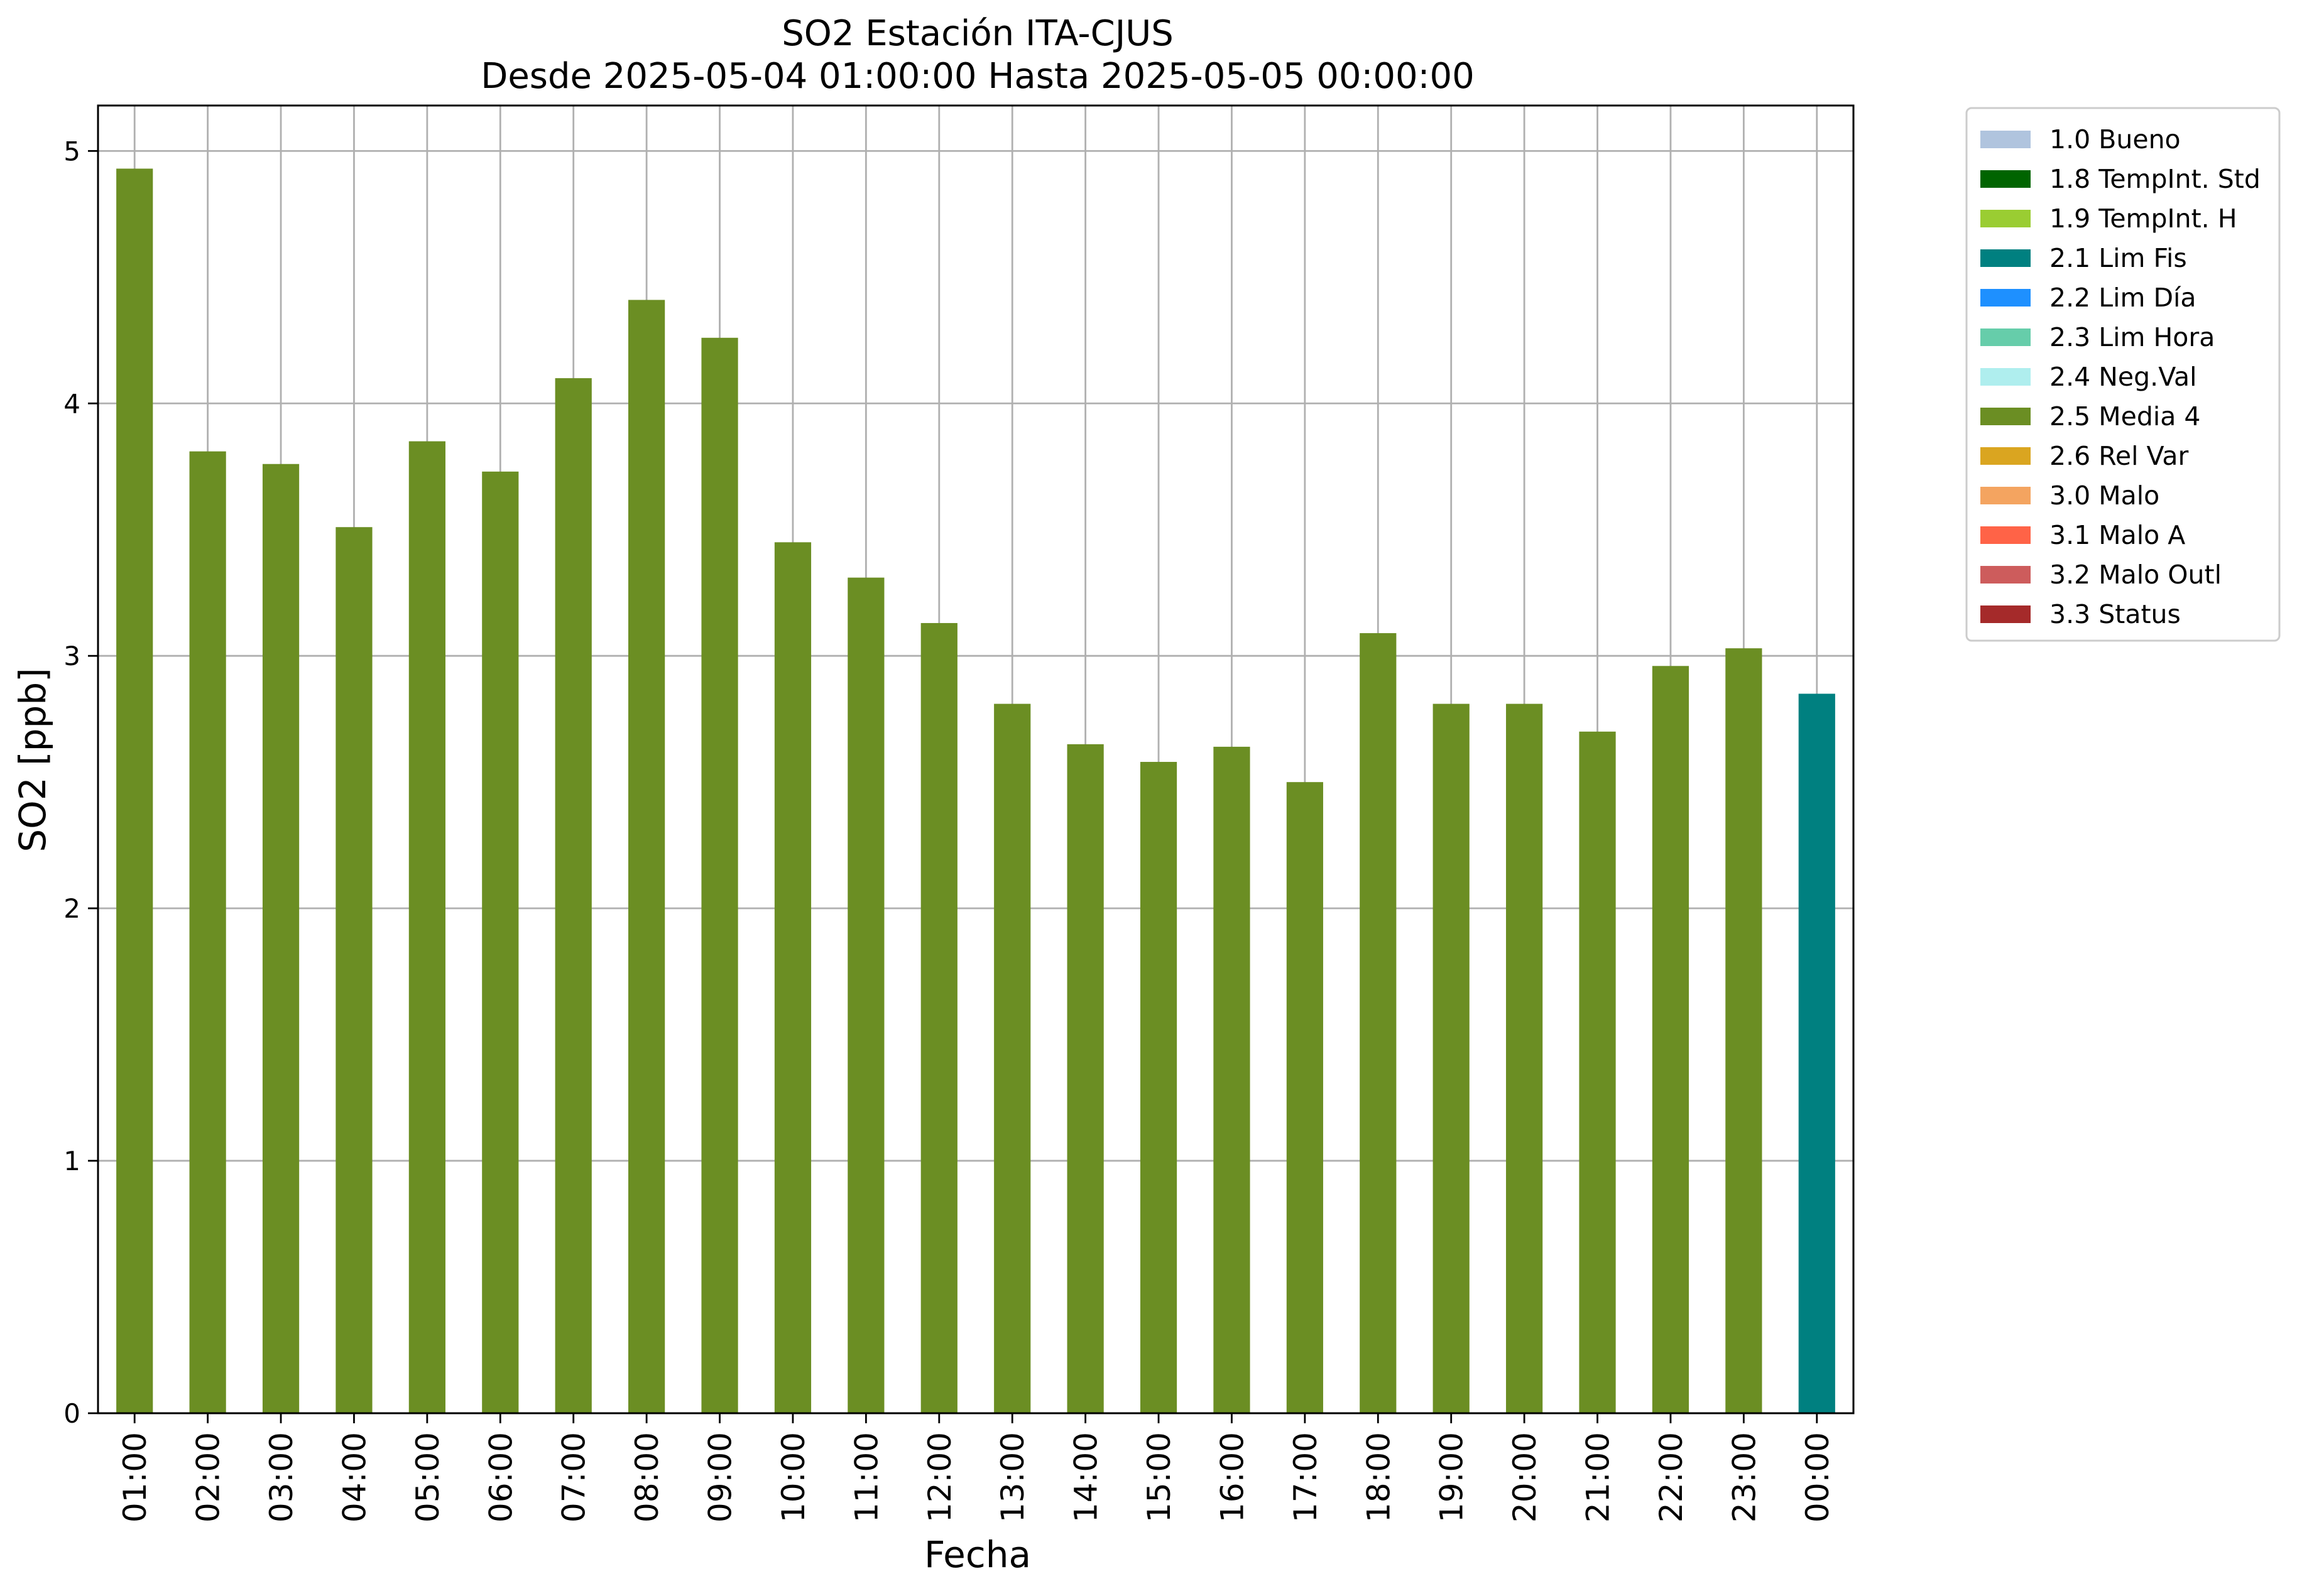 The height and width of the screenshot is (1596, 2297). What do you see at coordinates (281, 1478) in the screenshot?
I see `x-tick-label: 03:00` at bounding box center [281, 1478].